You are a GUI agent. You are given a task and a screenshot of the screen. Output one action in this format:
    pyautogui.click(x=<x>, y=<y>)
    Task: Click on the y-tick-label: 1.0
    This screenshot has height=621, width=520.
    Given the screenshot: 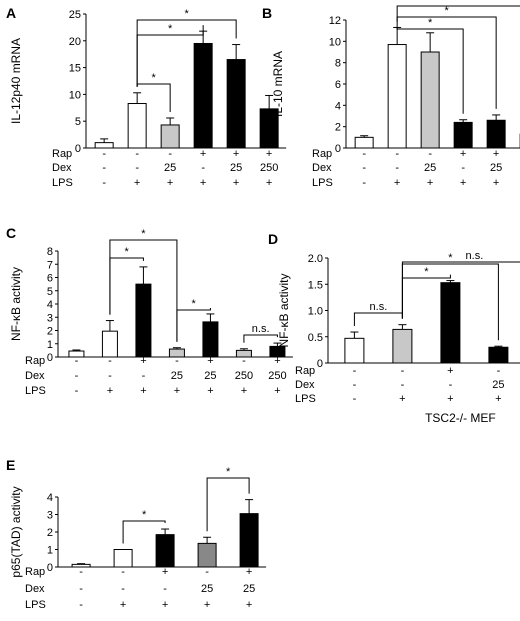 What is the action you would take?
    pyautogui.click(x=315, y=312)
    